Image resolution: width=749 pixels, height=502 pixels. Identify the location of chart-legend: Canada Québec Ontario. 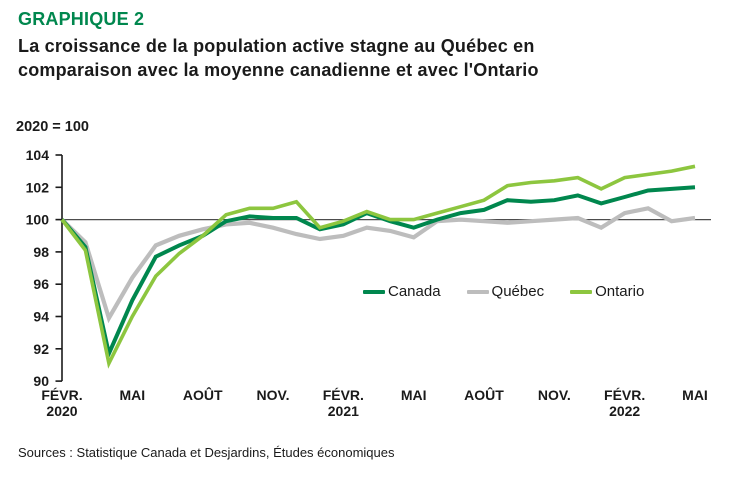
(503, 291).